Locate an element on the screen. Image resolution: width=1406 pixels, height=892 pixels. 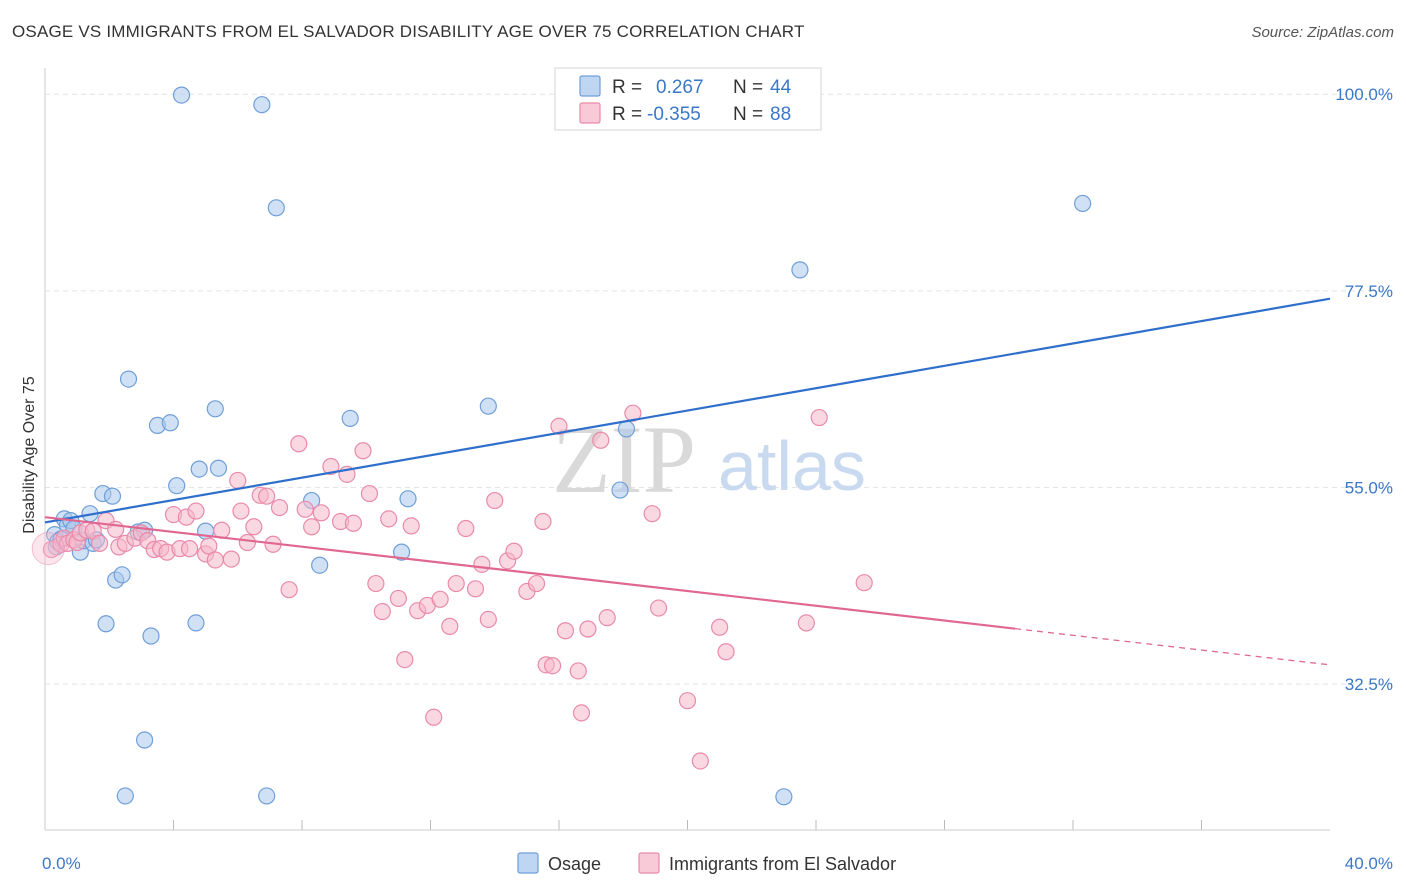
stats-r-label-osage: R = is located at coordinates (627, 87).